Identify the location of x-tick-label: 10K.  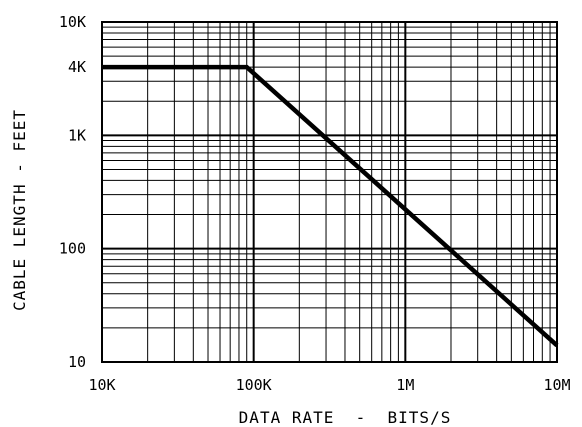
(101, 385).